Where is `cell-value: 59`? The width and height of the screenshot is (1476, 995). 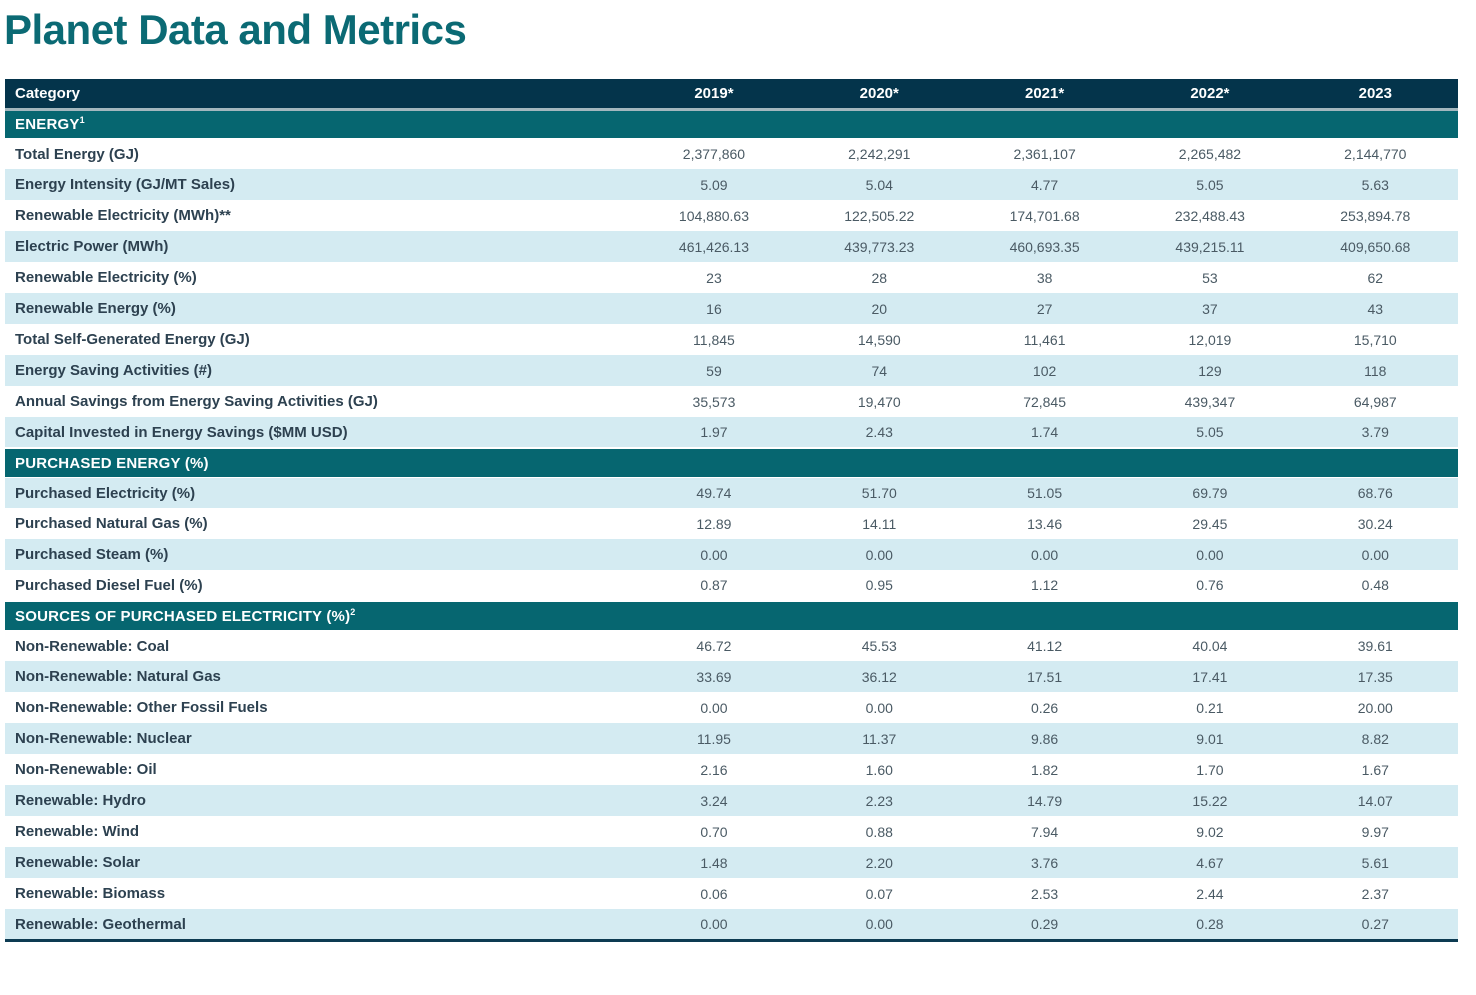
cell-value: 59 is located at coordinates (714, 371).